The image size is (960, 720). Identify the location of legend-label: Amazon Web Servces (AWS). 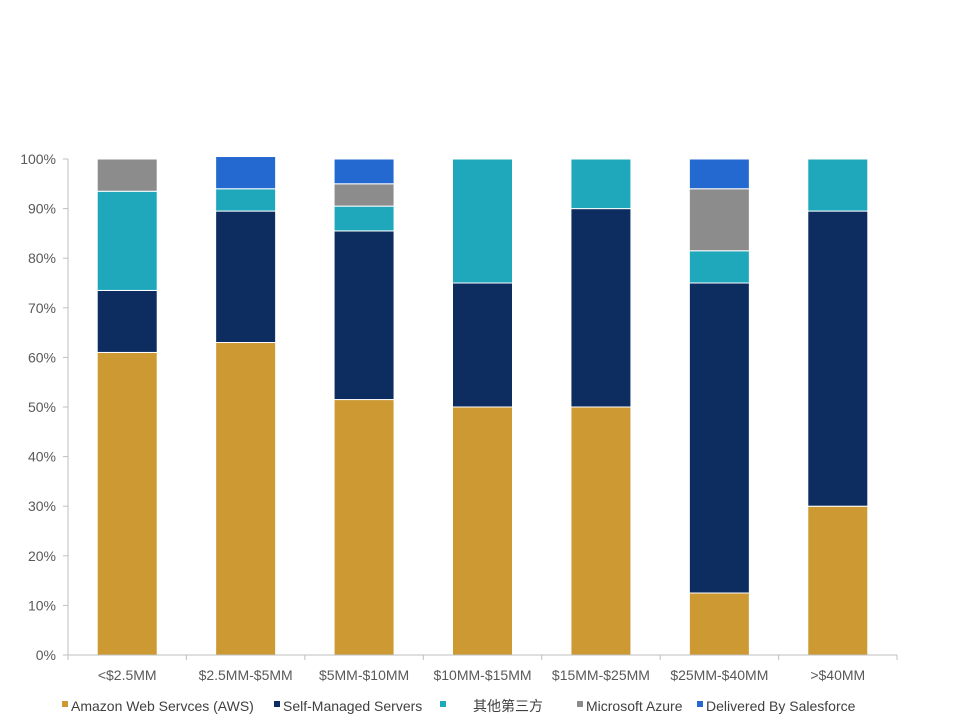
(162, 706).